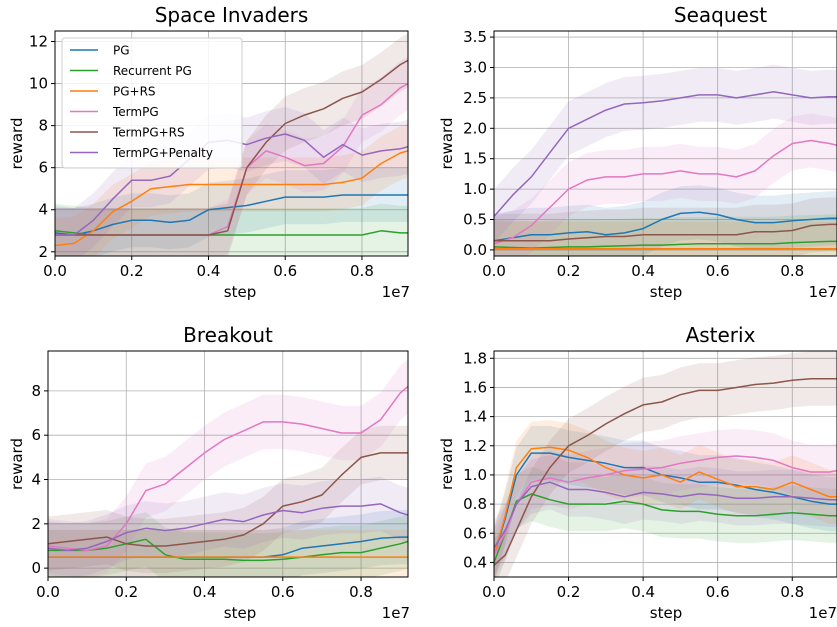 The width and height of the screenshot is (837, 627). Describe the element at coordinates (475, 562) in the screenshot. I see `y-tick-label: 0.4` at that location.